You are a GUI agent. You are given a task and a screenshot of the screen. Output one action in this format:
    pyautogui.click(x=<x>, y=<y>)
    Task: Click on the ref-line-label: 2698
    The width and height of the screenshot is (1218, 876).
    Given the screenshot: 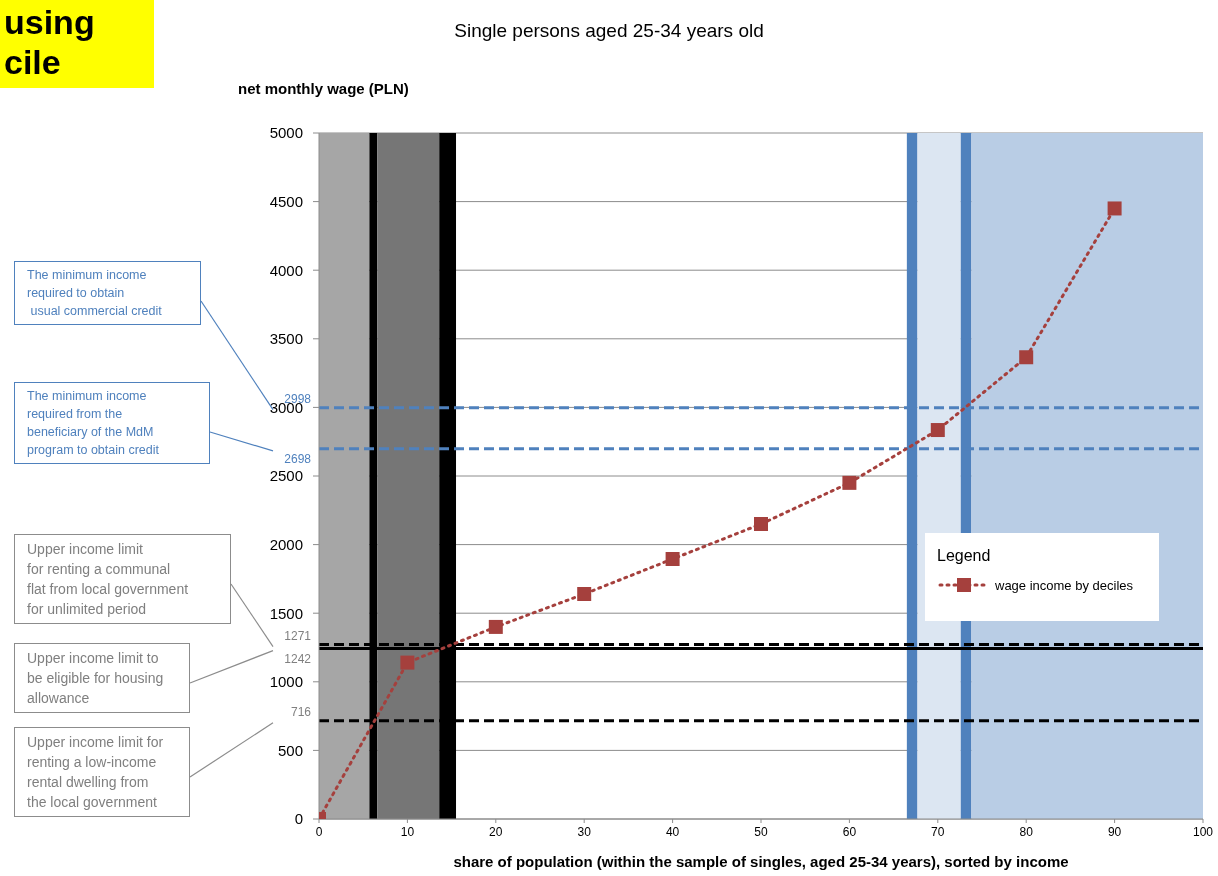 What is the action you would take?
    pyautogui.click(x=298, y=458)
    